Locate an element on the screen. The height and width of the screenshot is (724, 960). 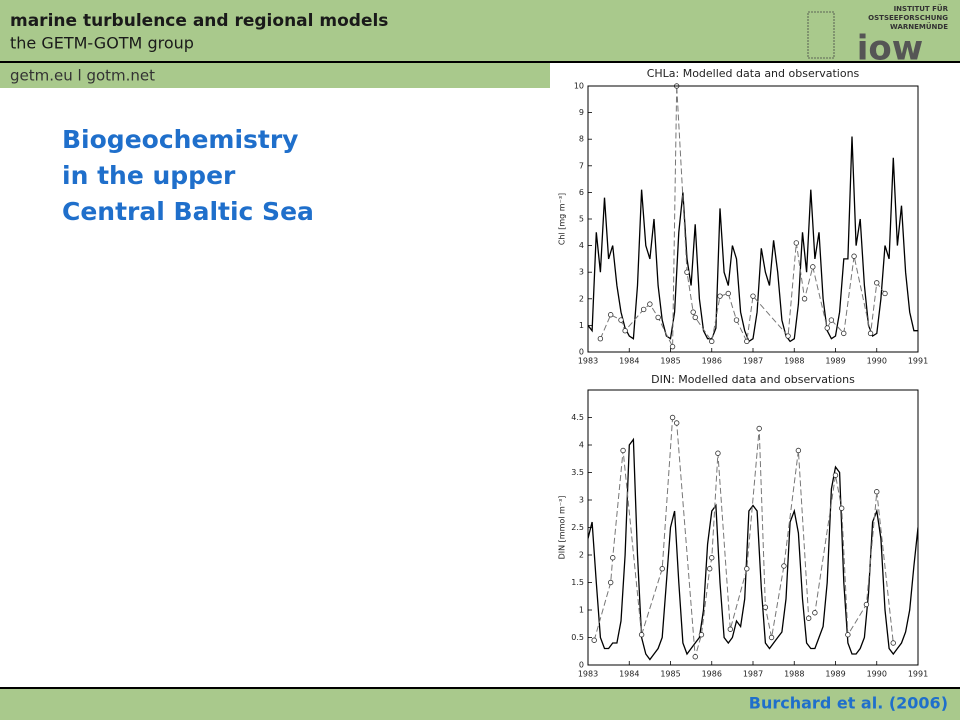
y-tick-label: 10 is located at coordinates (579, 86).